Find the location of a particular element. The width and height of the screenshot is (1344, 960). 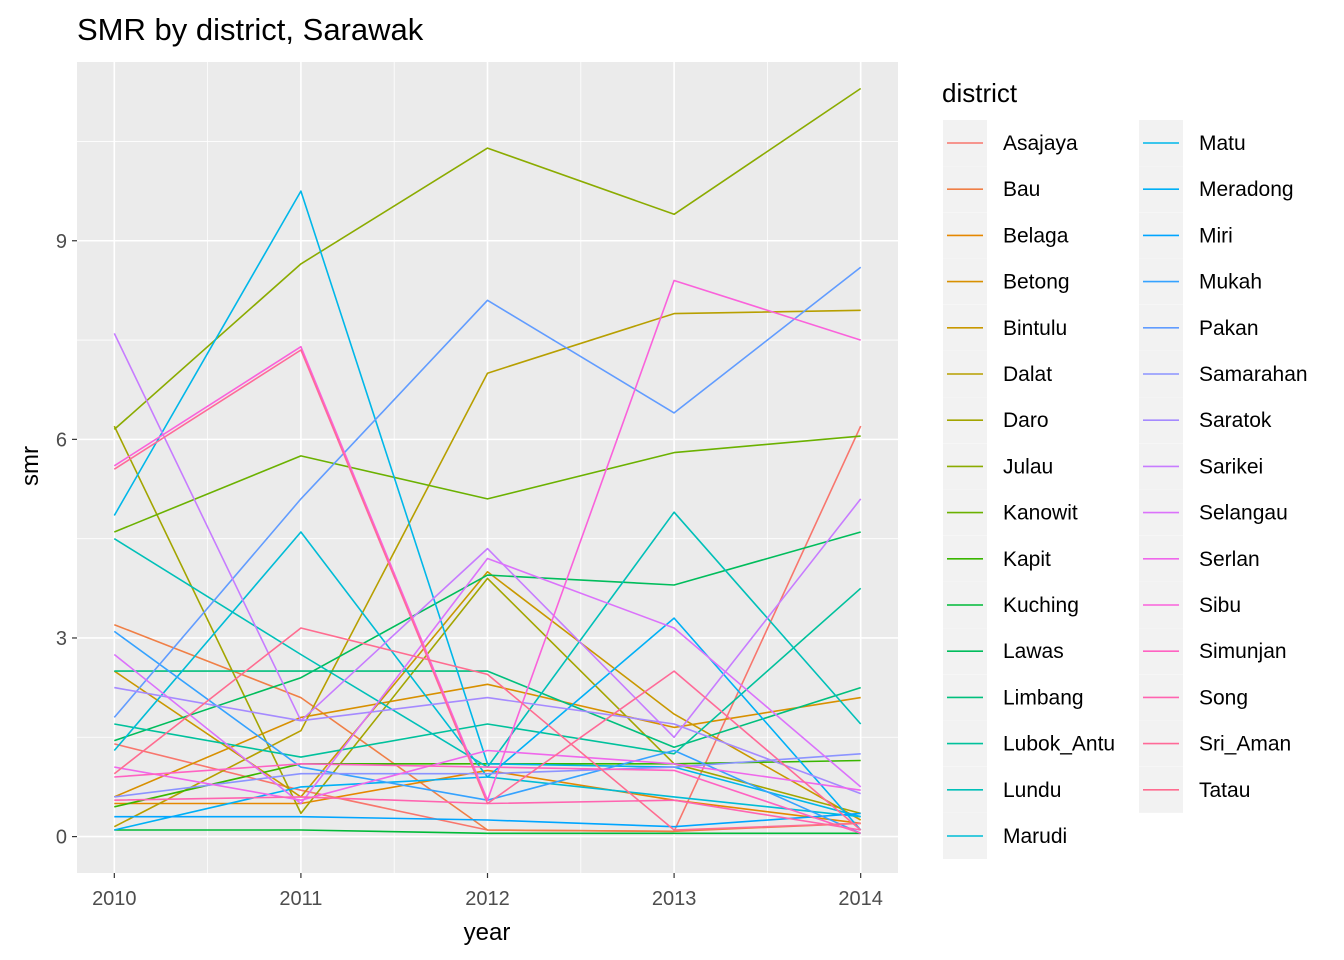

legend-key-serlan: Serlan is located at coordinates (1199, 558).